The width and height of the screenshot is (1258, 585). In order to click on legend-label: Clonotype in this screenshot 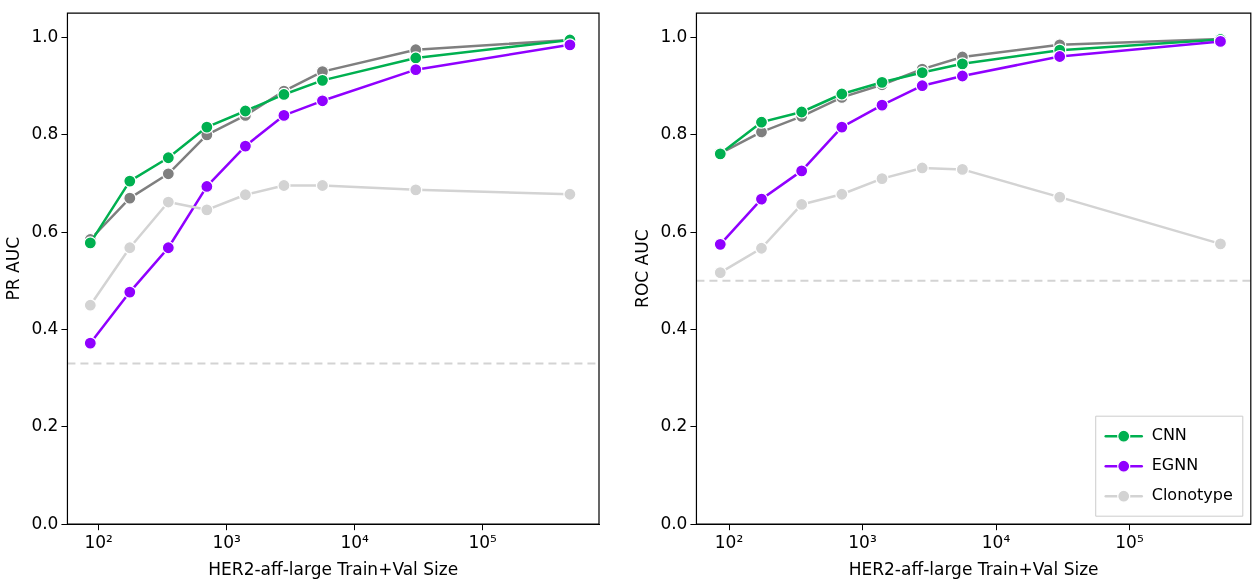, I will do `click(1192, 495)`.